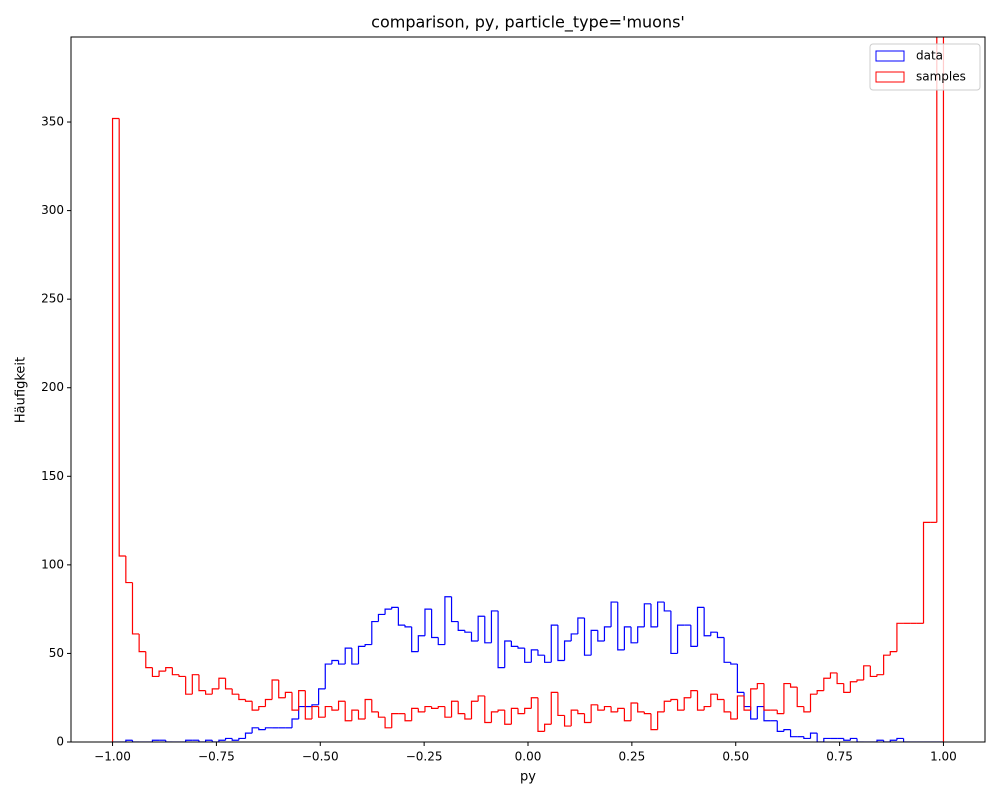  What do you see at coordinates (528, 777) in the screenshot?
I see `x-axis-label: py` at bounding box center [528, 777].